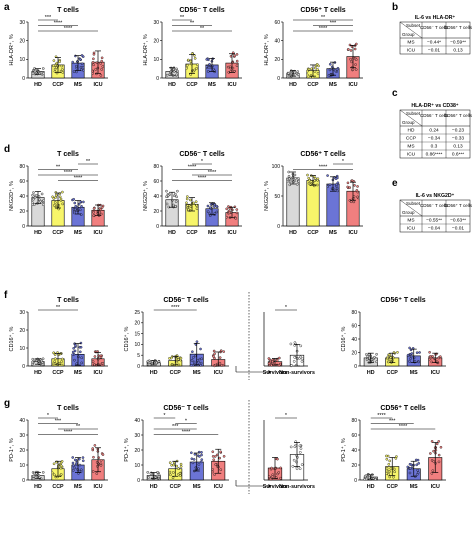 Image resolution: width=474 pixels, height=550 pixels. I want to click on table-title: IL-6 vs HLA-DR⁺, so click(435, 18).